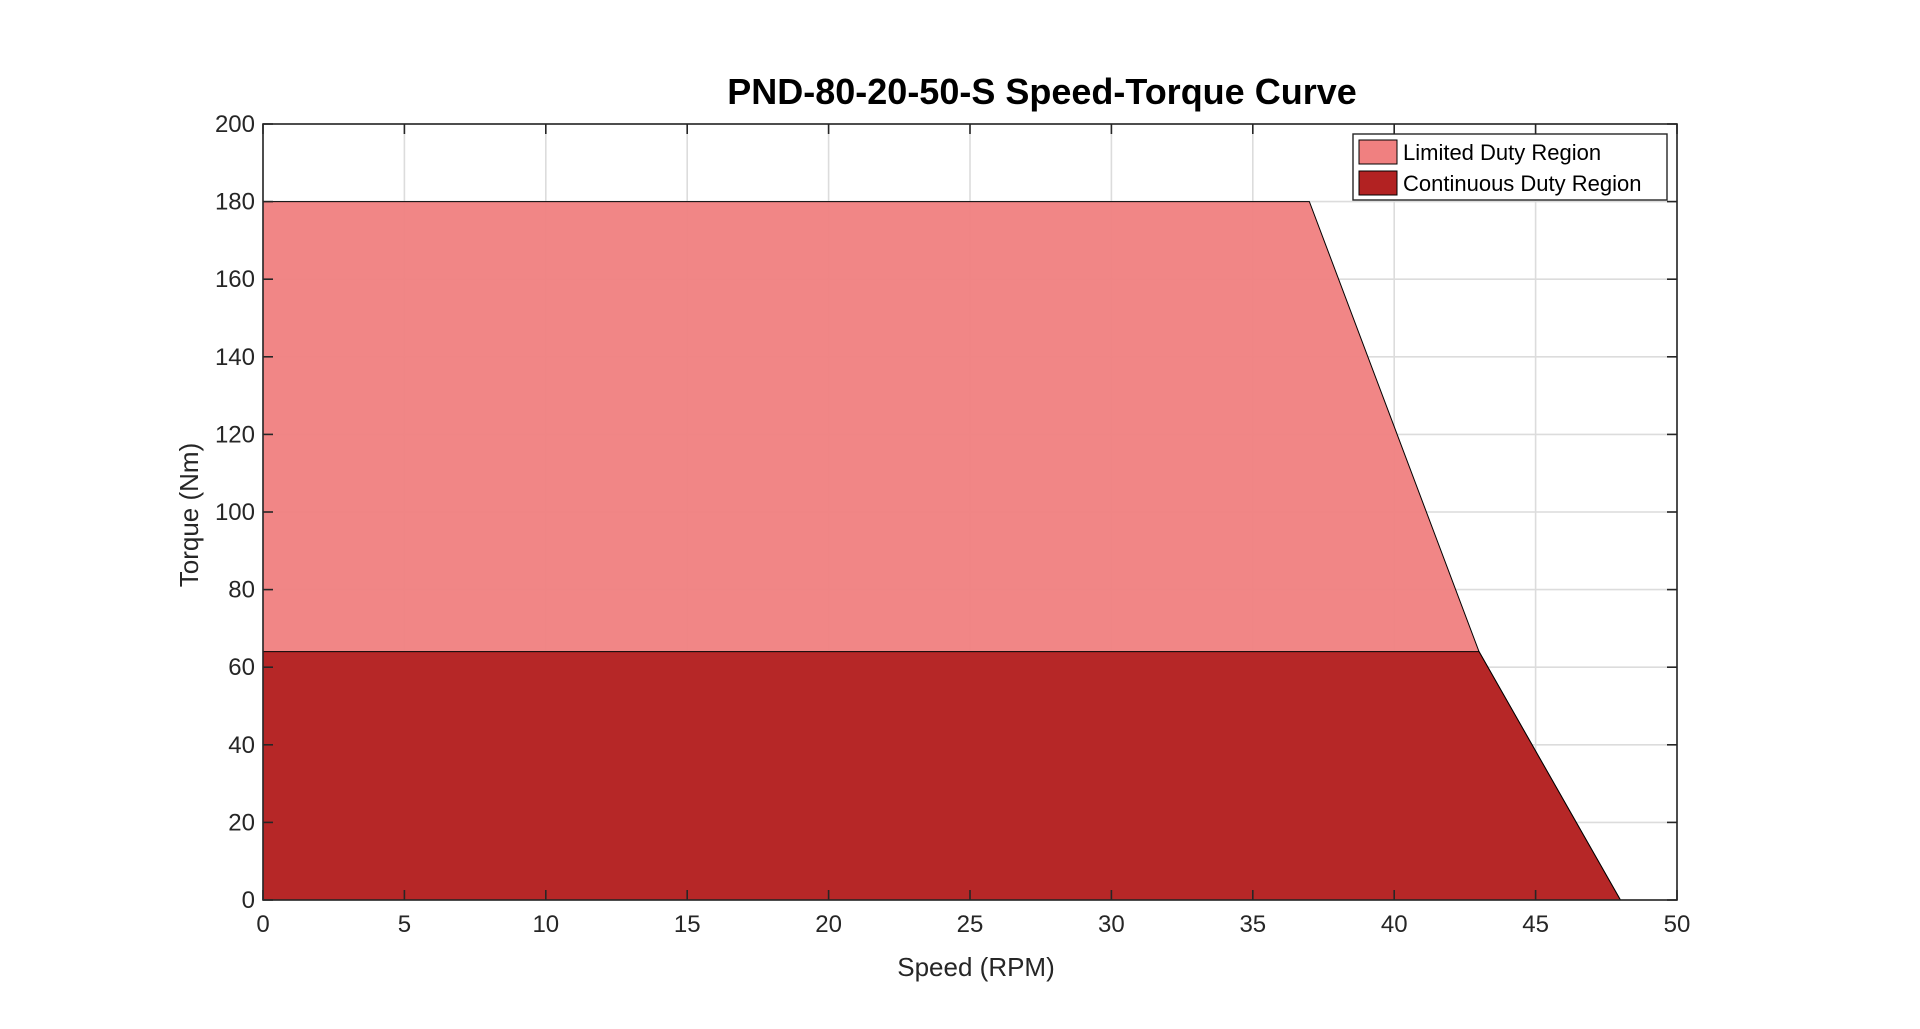 This screenshot has width=1920, height=1029. Describe the element at coordinates (1252, 924) in the screenshot. I see `x-tick-label: 35` at that location.